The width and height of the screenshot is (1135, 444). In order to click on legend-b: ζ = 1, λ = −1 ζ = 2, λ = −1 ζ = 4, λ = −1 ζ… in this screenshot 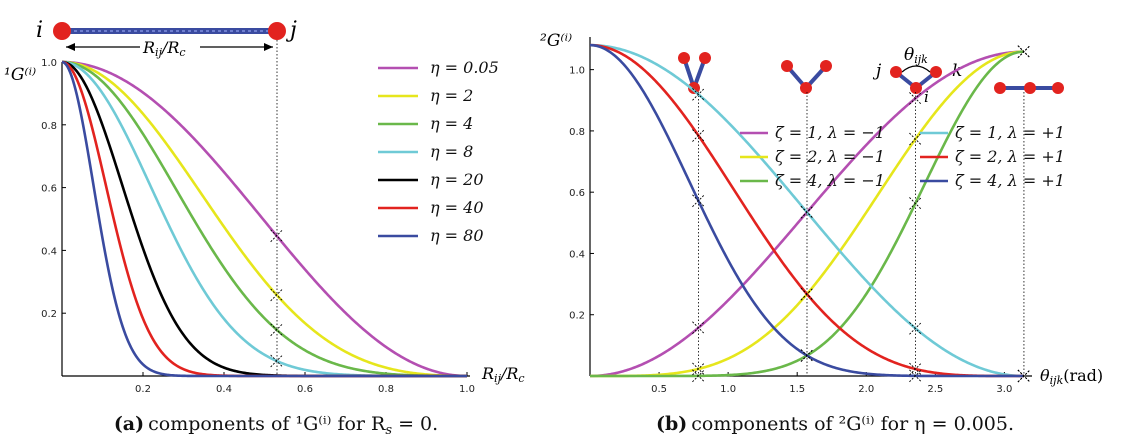, I will do `click(902, 156)`.